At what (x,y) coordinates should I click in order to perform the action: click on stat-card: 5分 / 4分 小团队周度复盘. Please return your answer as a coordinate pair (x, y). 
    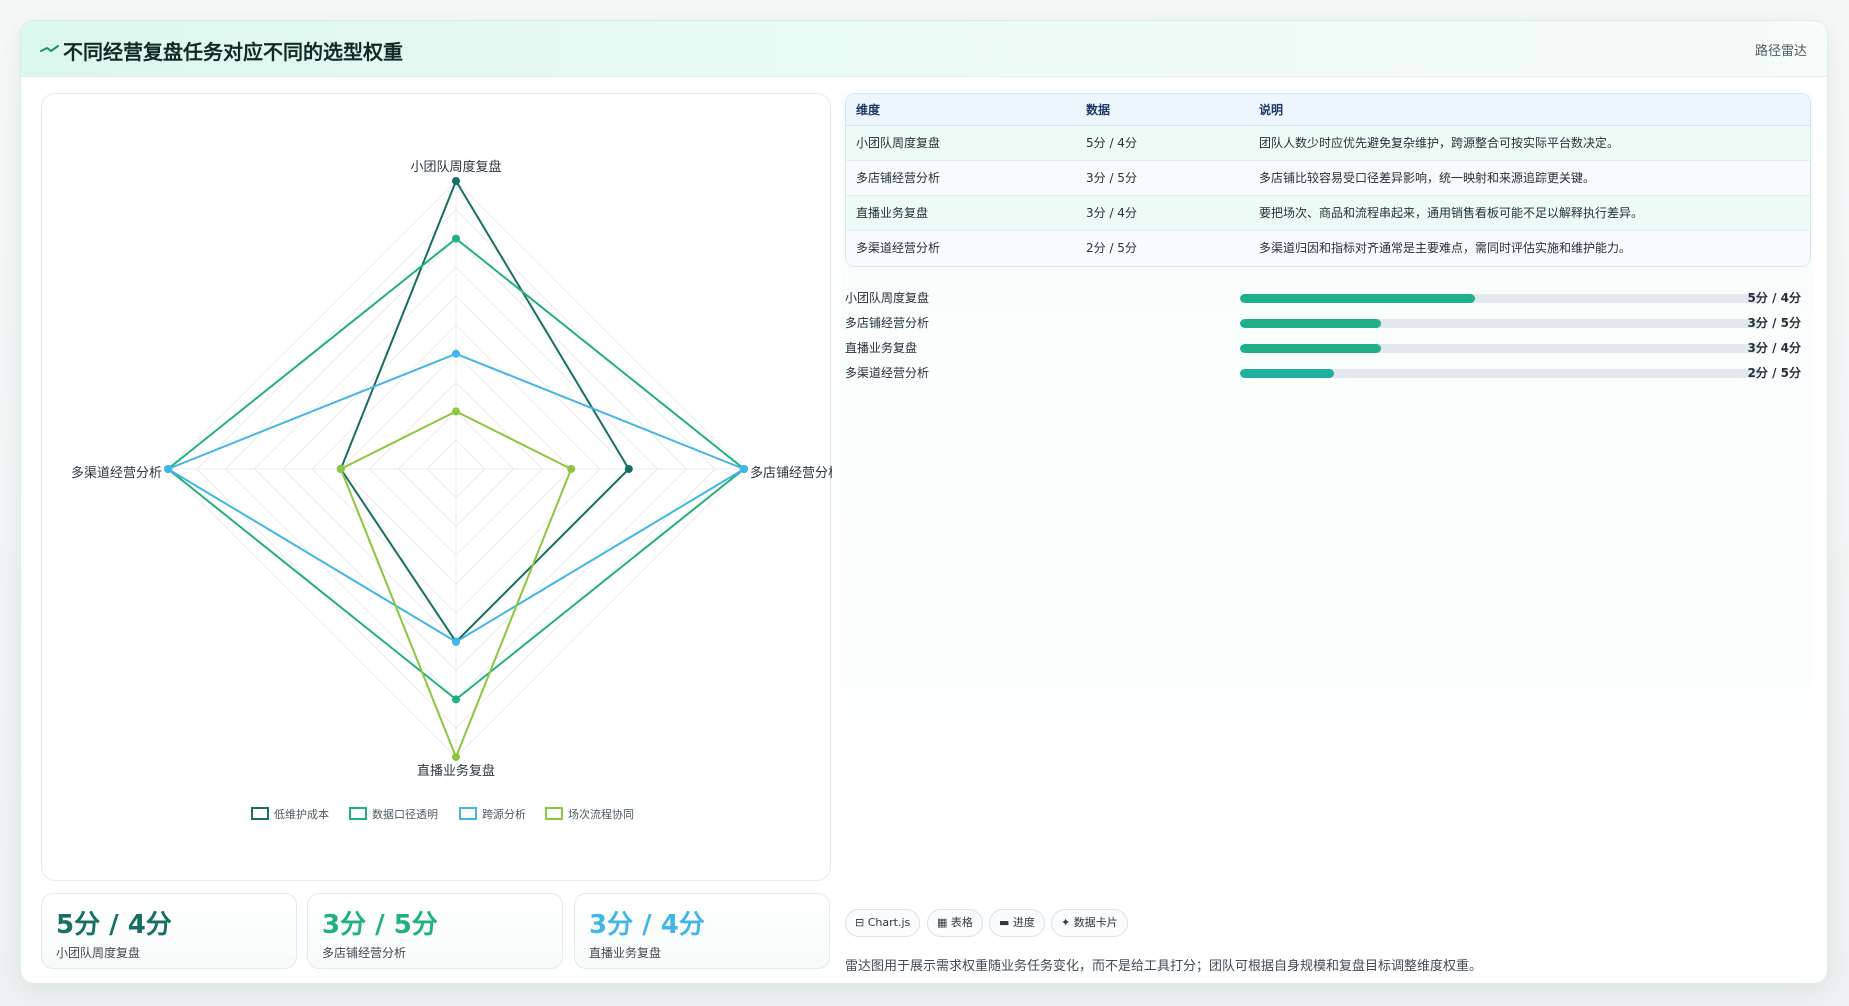
    Looking at the image, I should click on (169, 931).